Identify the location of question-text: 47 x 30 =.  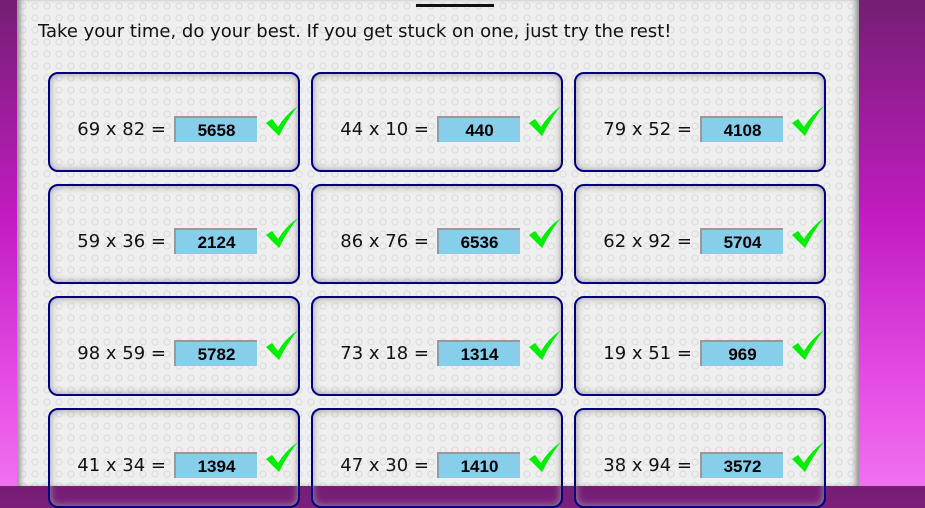
(384, 465).